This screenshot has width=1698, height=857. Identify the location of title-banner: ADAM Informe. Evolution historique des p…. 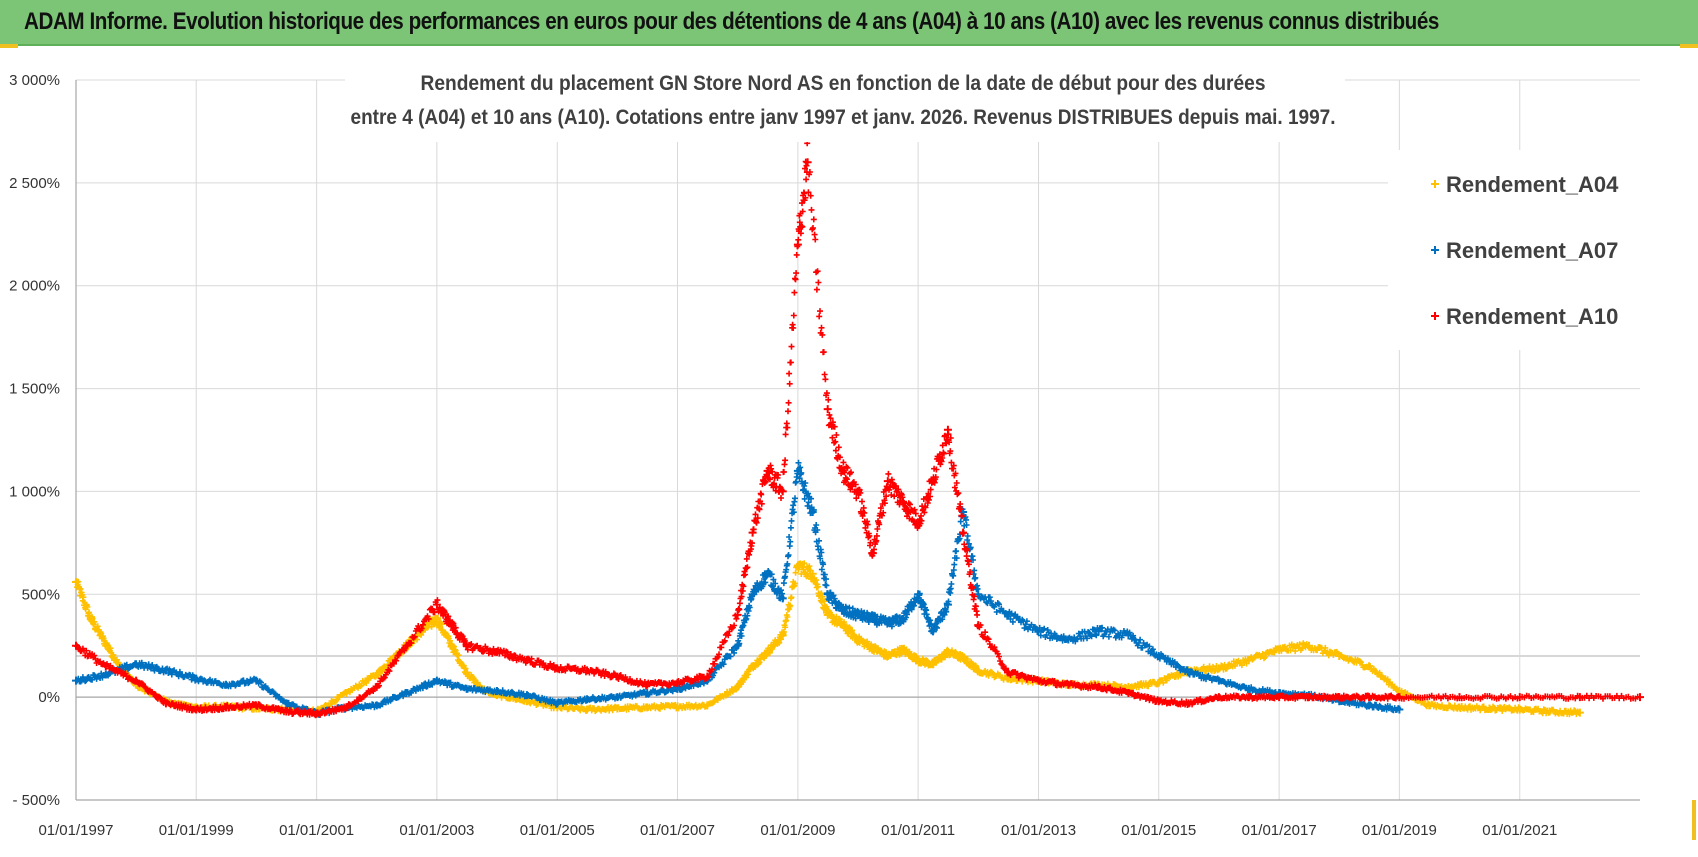
(849, 23).